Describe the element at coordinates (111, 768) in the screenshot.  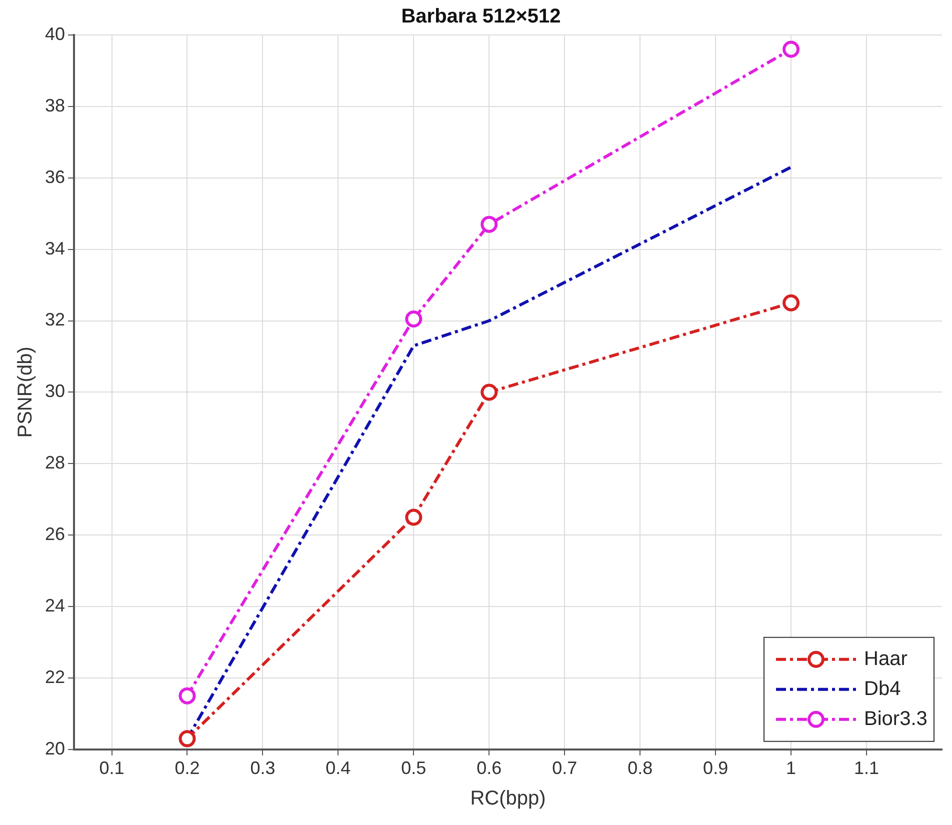
I see `x-tick-label: 0.1` at that location.